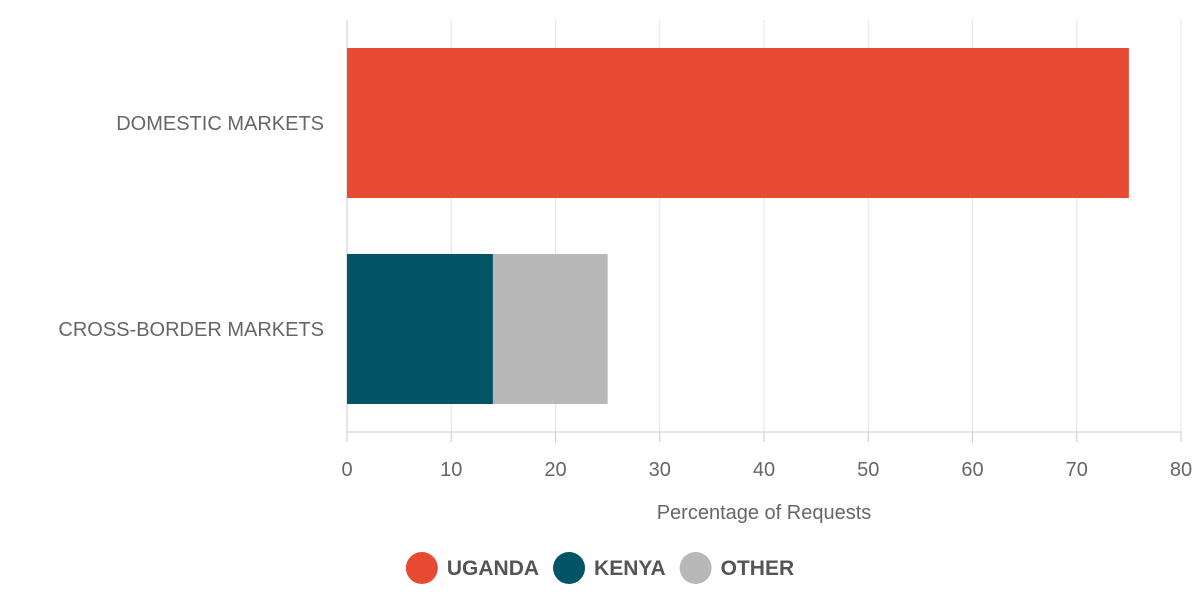 The height and width of the screenshot is (600, 1200). What do you see at coordinates (695, 568) in the screenshot?
I see `legend-swatch-other` at bounding box center [695, 568].